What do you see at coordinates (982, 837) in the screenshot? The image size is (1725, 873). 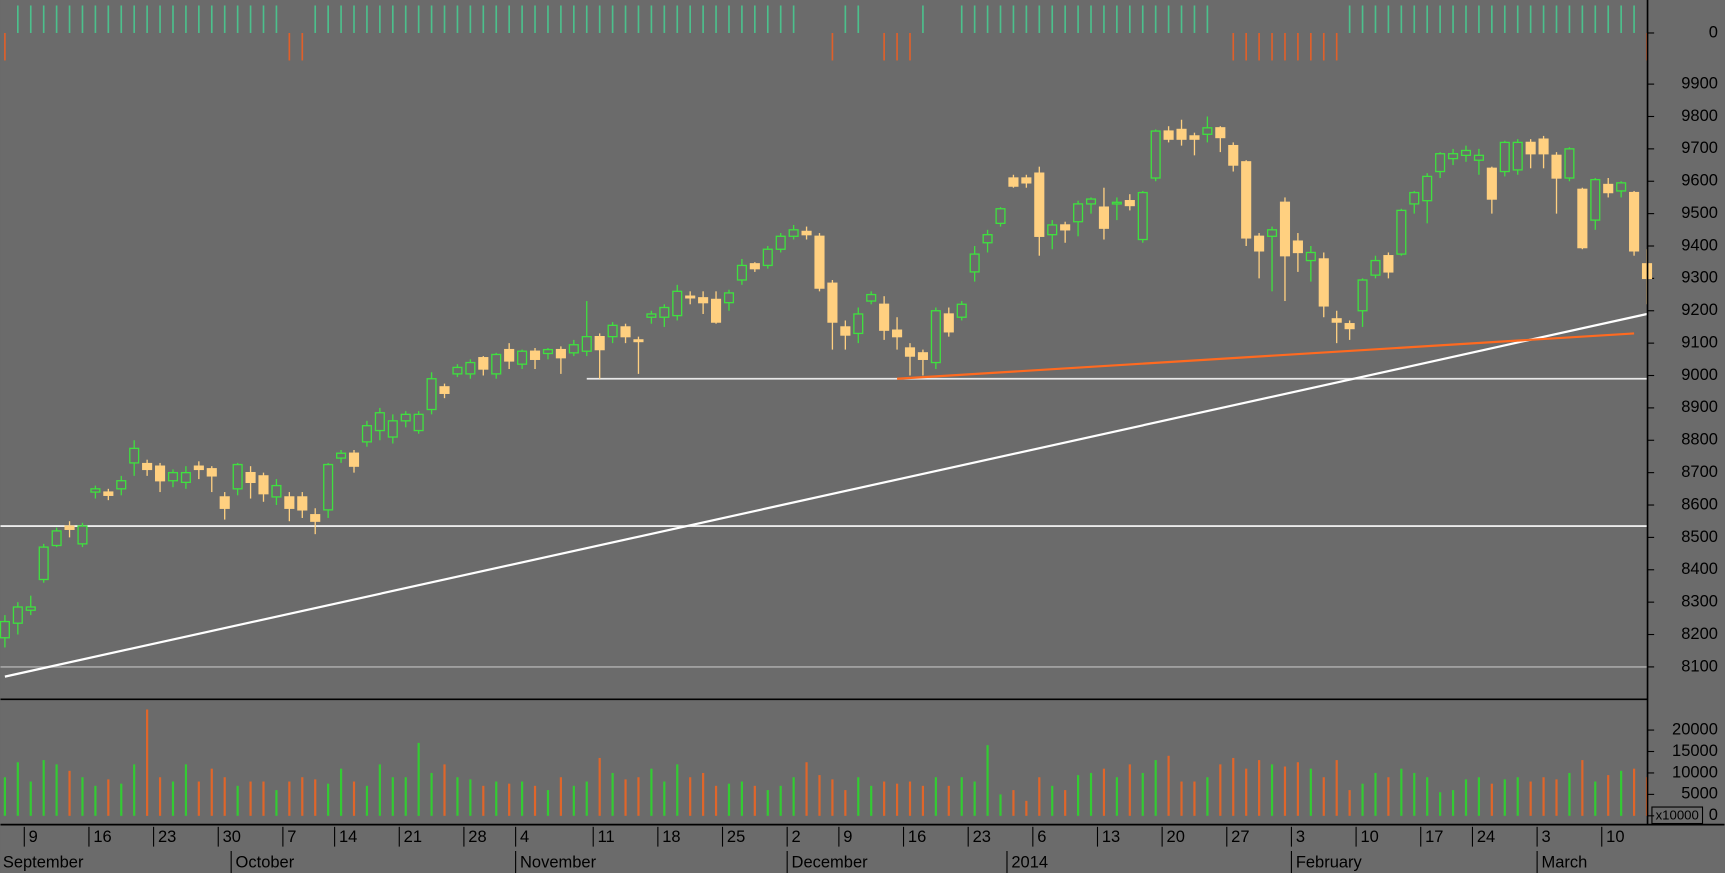 I see `x-tick-label: 23` at bounding box center [982, 837].